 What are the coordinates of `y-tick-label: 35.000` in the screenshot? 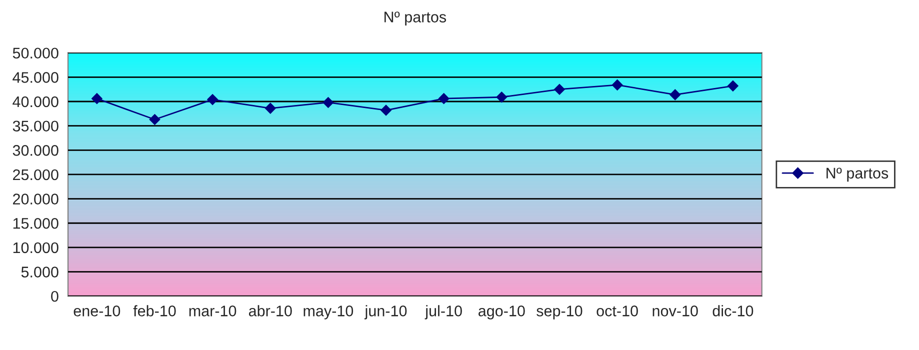 It's located at (35, 126).